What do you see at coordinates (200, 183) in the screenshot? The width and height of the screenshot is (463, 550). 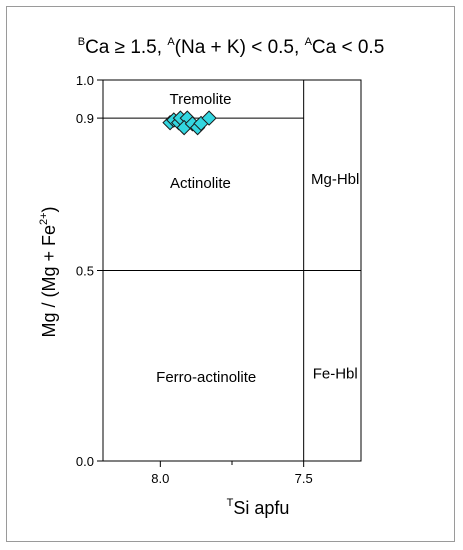 I see `field-label-actinolite: Actinolite` at bounding box center [200, 183].